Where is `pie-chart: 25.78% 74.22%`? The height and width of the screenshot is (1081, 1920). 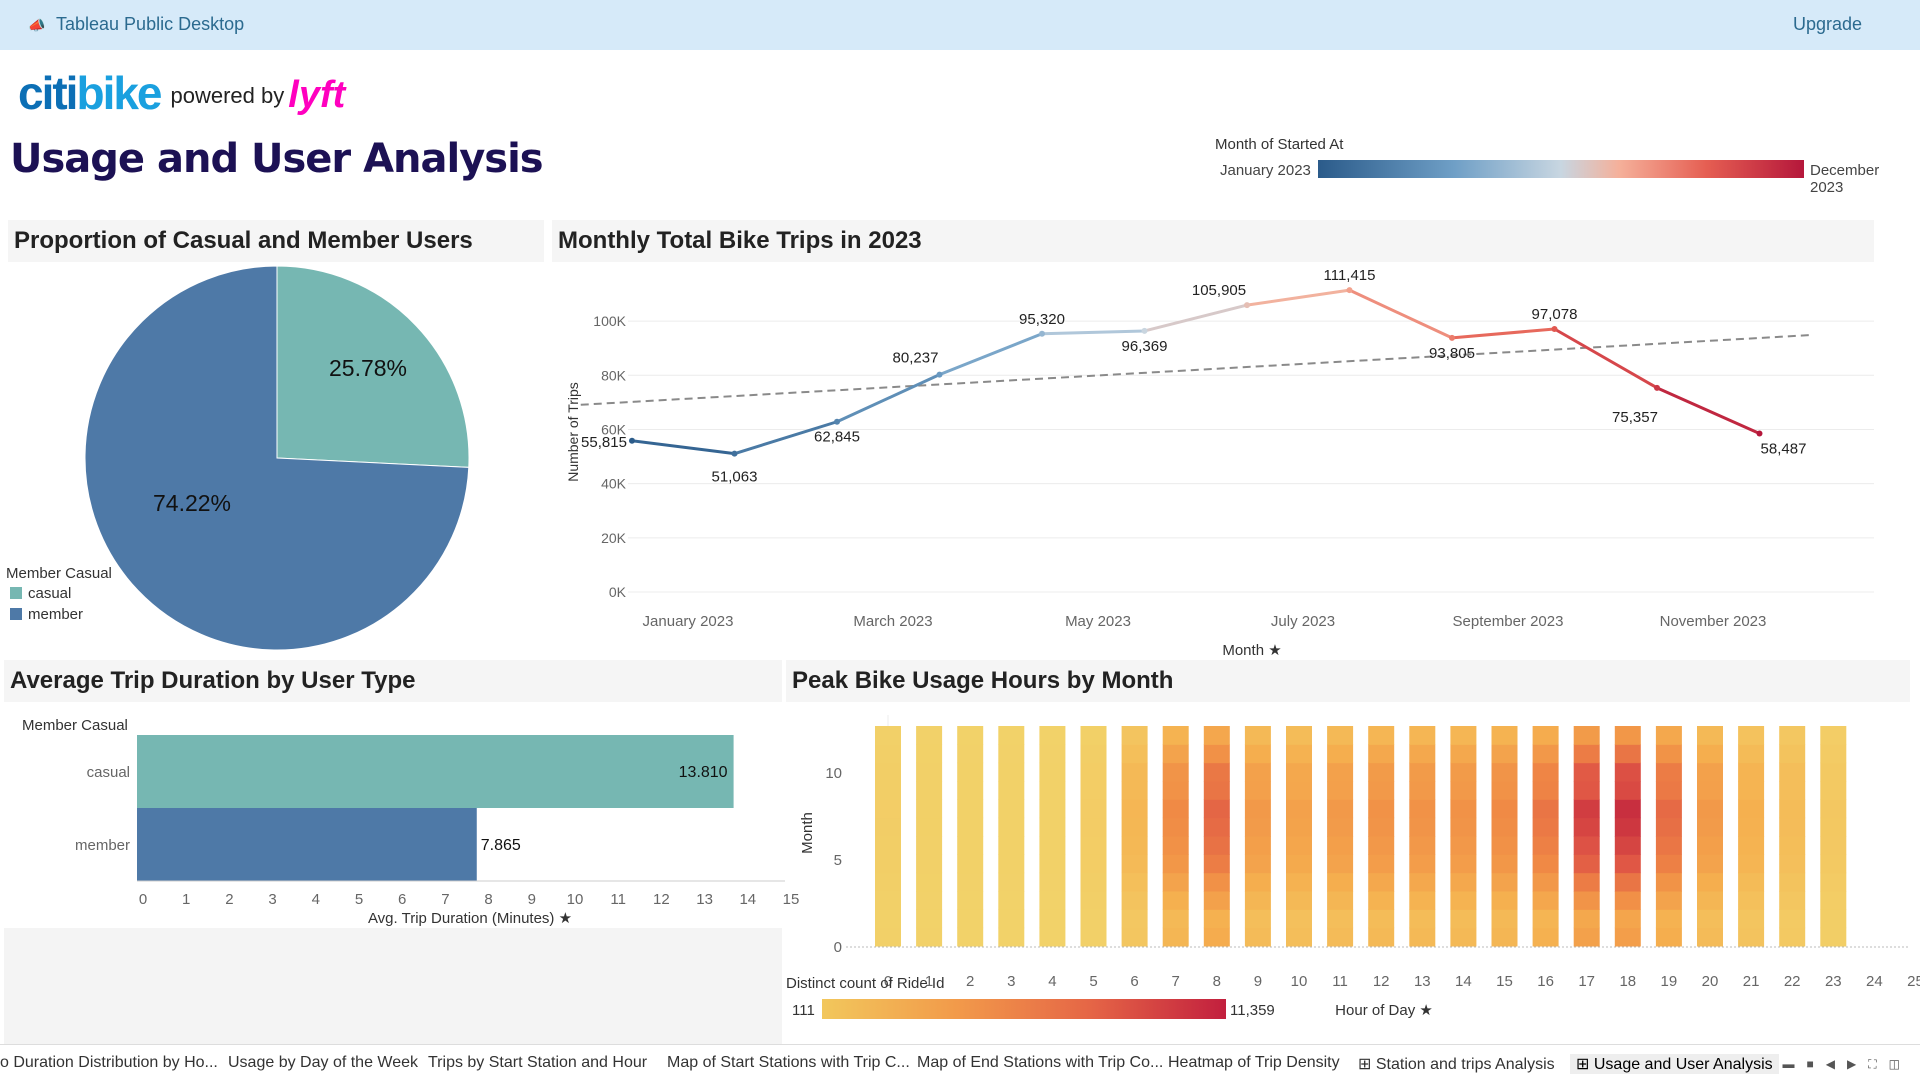
pie-chart: 25.78% 74.22% is located at coordinates (277, 458).